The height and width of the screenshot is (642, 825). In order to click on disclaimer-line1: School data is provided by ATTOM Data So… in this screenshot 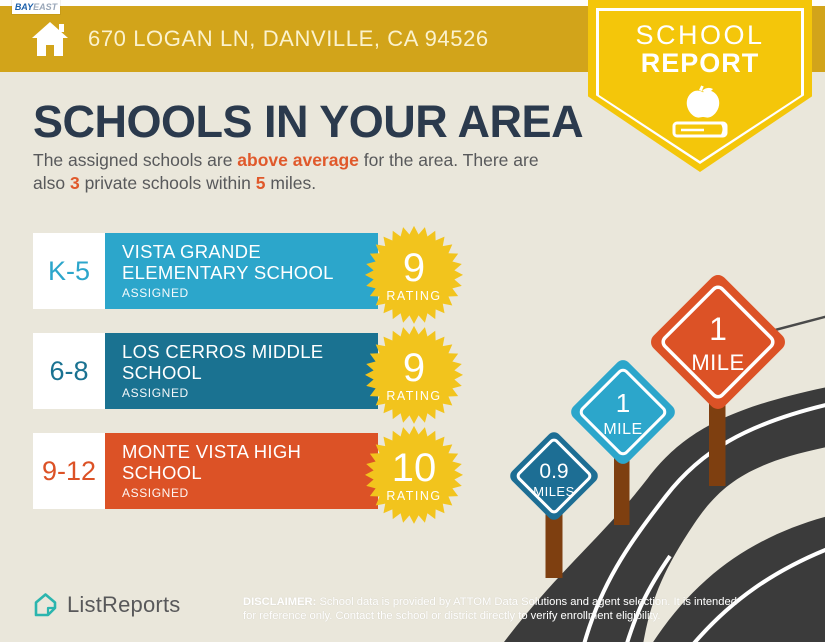, I will do `click(526, 602)`.